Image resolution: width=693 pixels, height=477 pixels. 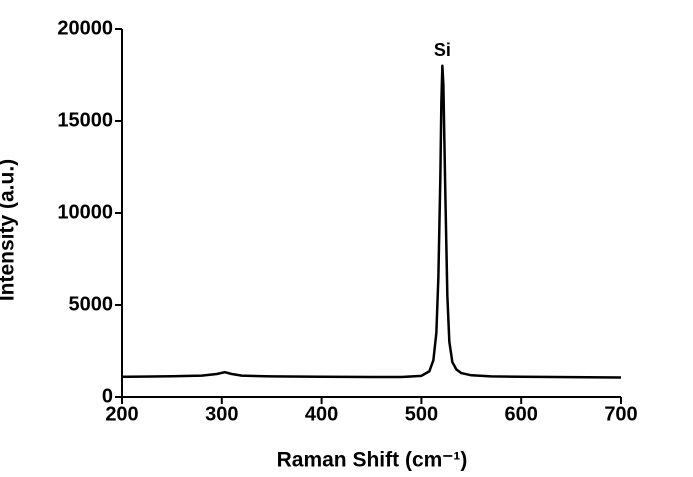 I want to click on x-tick-label: 200, so click(x=121, y=414).